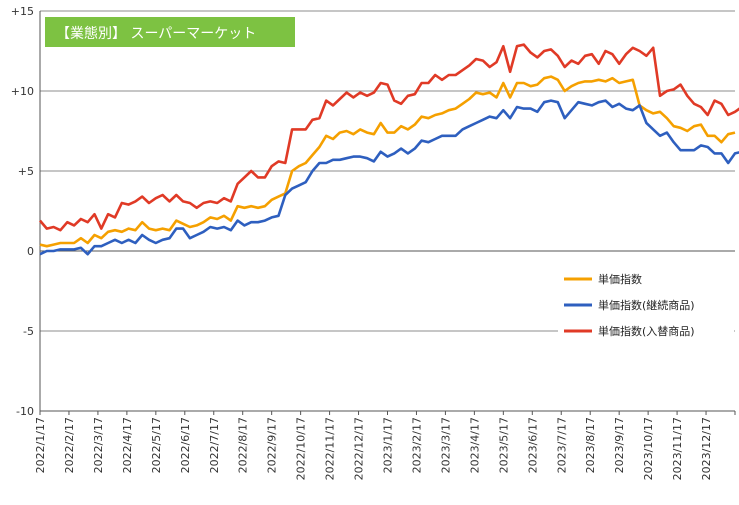 The height and width of the screenshot is (505, 739). I want to click on y-tick-label: 0, so click(30, 251).